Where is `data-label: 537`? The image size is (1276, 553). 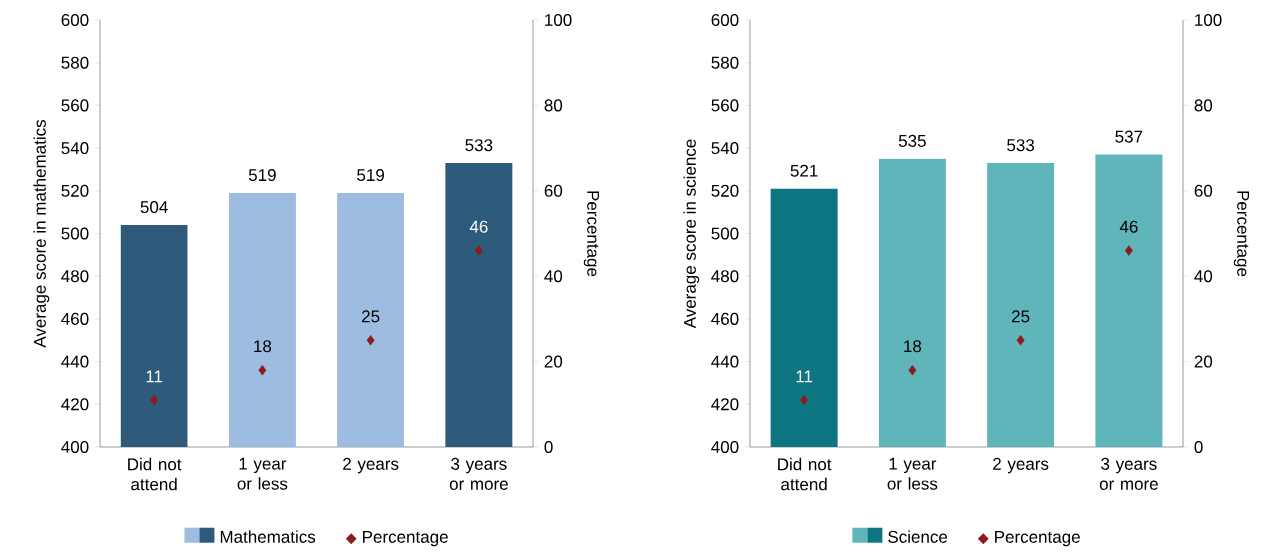 data-label: 537 is located at coordinates (1129, 136).